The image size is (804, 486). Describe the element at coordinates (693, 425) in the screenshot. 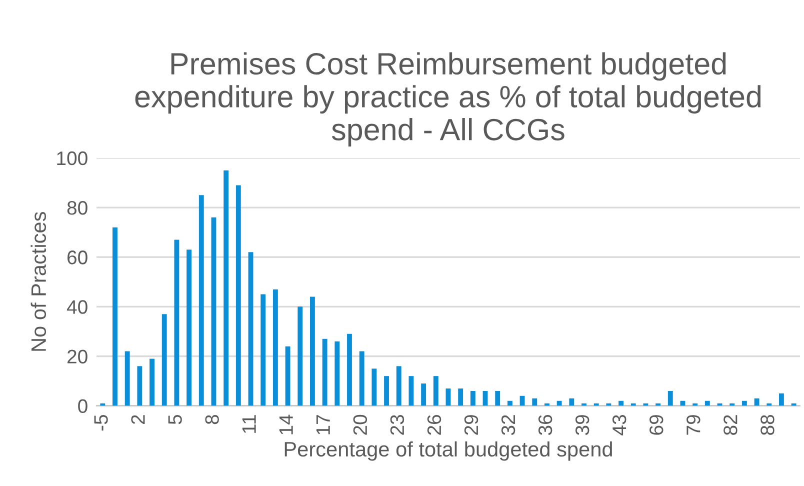

I see `x-tick-label: 79` at that location.